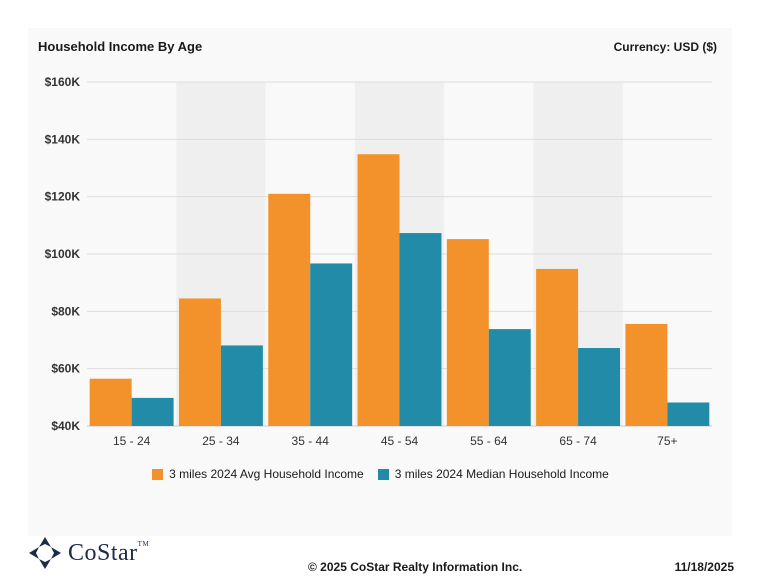  What do you see at coordinates (311, 441) in the screenshot?
I see `x-tick-label: 35 - 44` at bounding box center [311, 441].